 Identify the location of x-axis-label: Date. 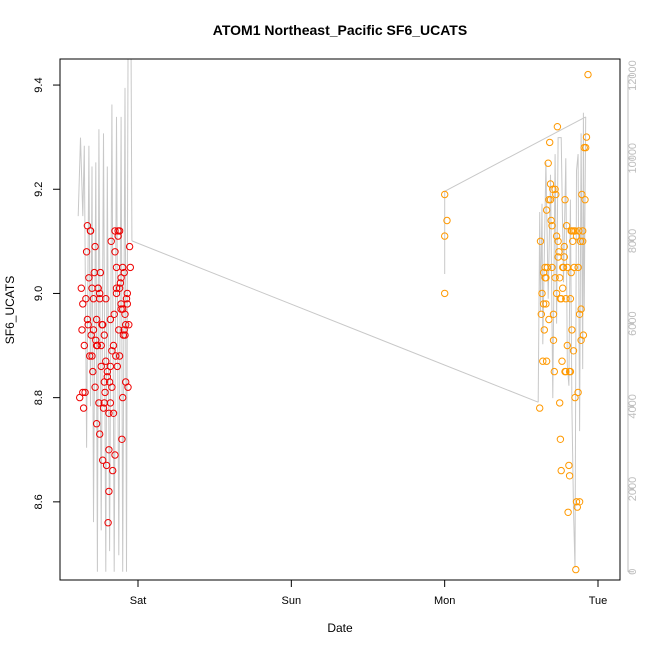
(340, 628).